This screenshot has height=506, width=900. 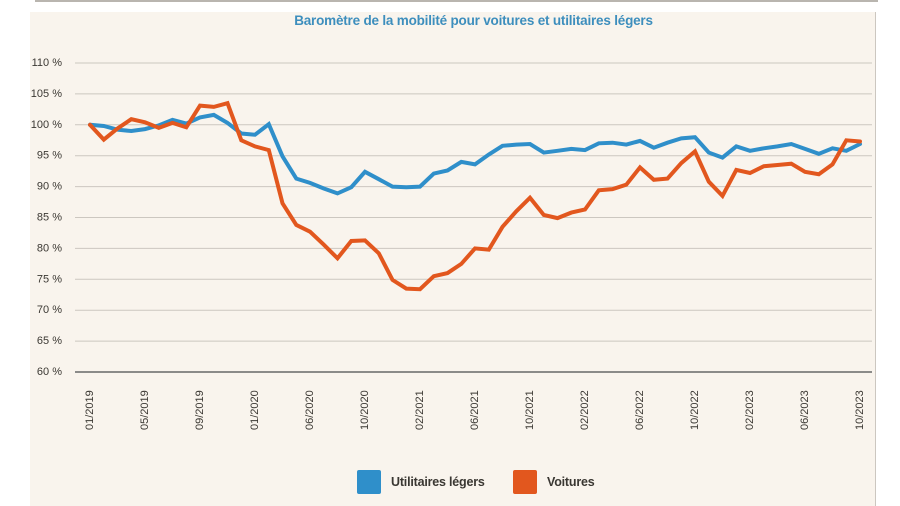 I want to click on x-tick-label: 02/2021, so click(x=420, y=410).